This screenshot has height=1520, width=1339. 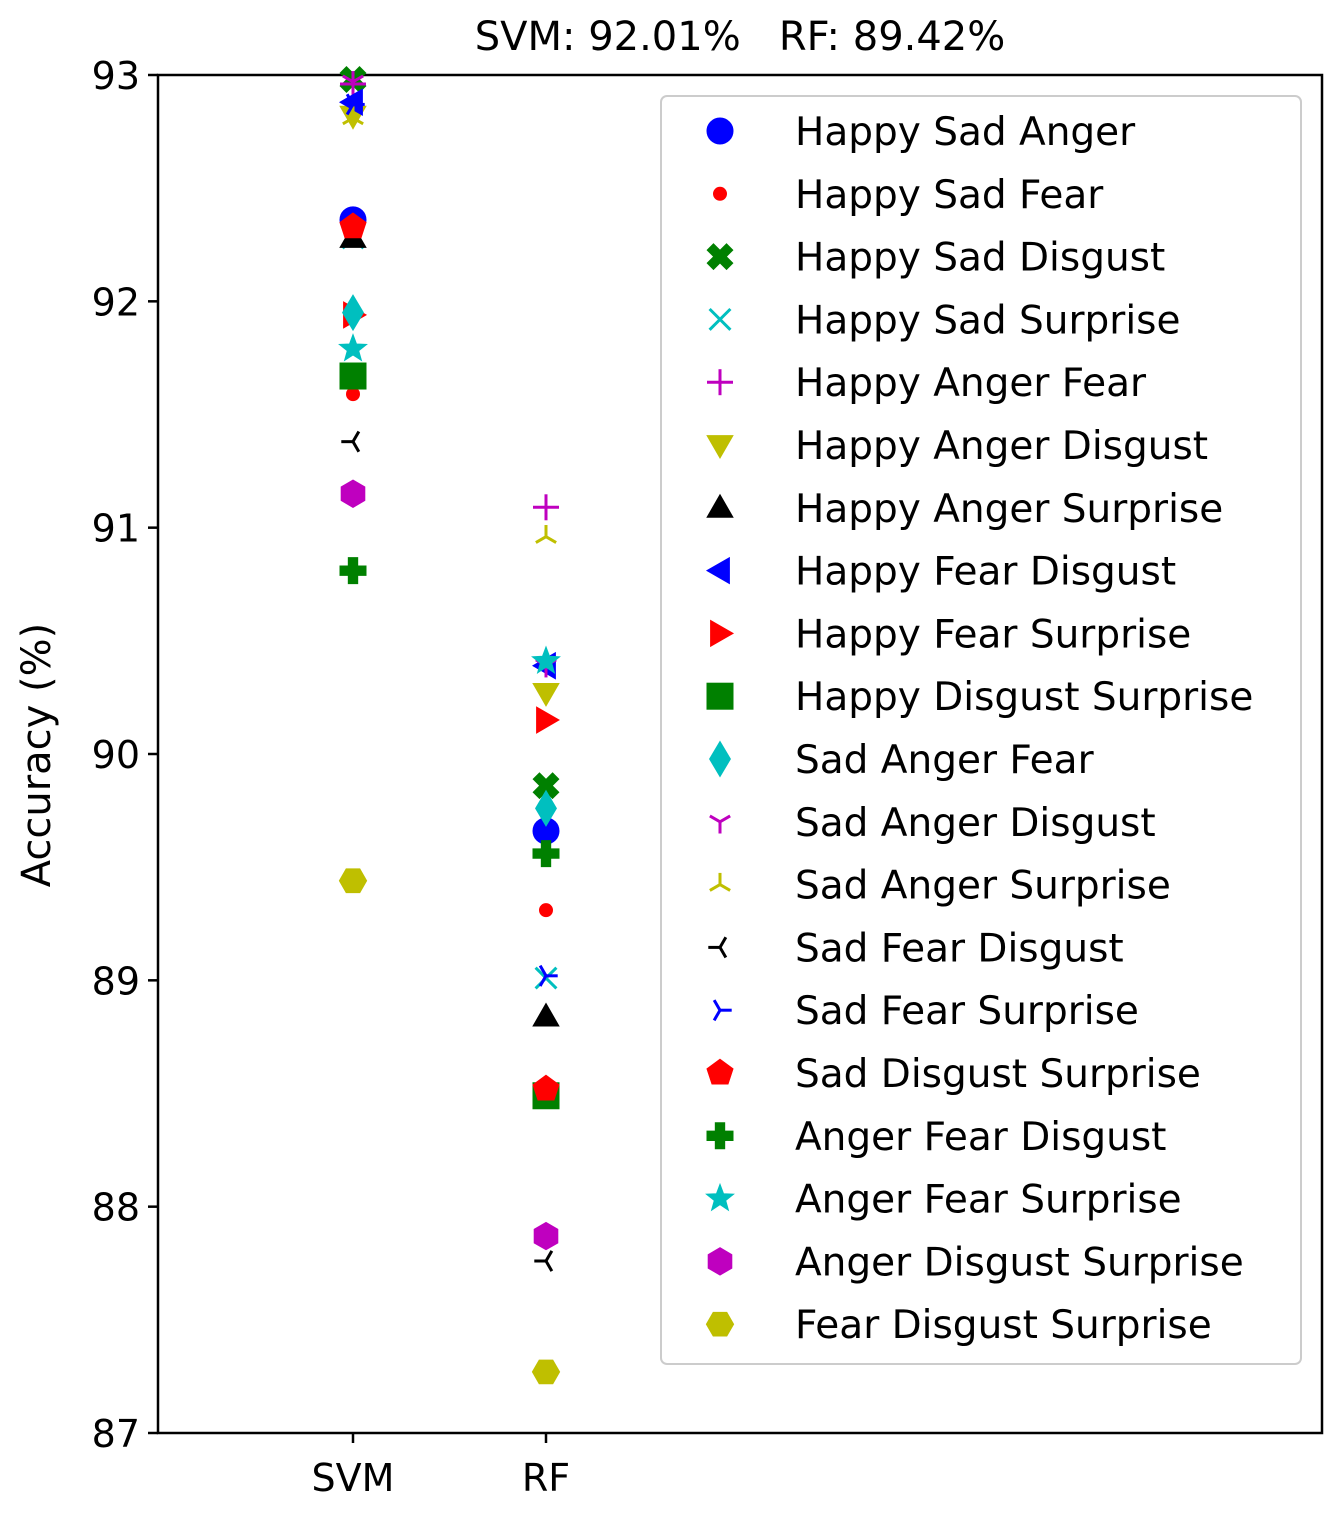 I want to click on legend-entry: Happy Anger Fear, so click(x=971, y=383).